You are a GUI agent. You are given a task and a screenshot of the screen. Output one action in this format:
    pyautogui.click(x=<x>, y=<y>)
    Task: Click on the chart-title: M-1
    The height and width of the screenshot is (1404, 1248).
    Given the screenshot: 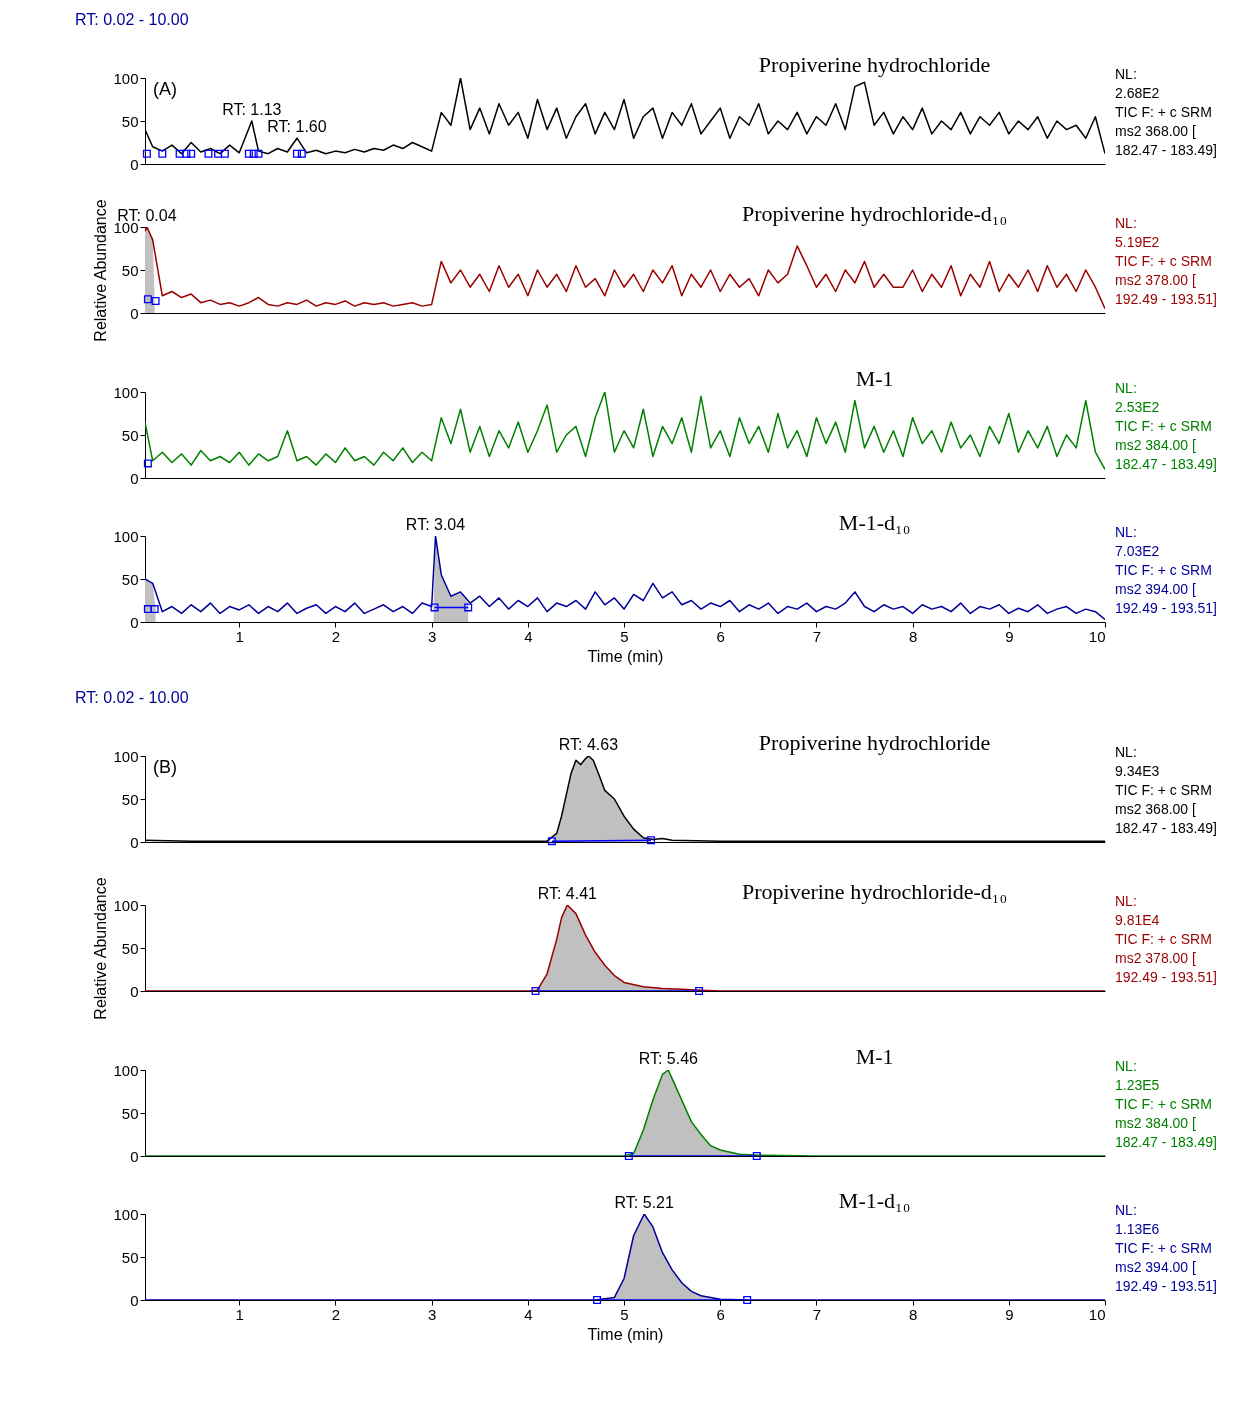 What is the action you would take?
    pyautogui.click(x=874, y=378)
    